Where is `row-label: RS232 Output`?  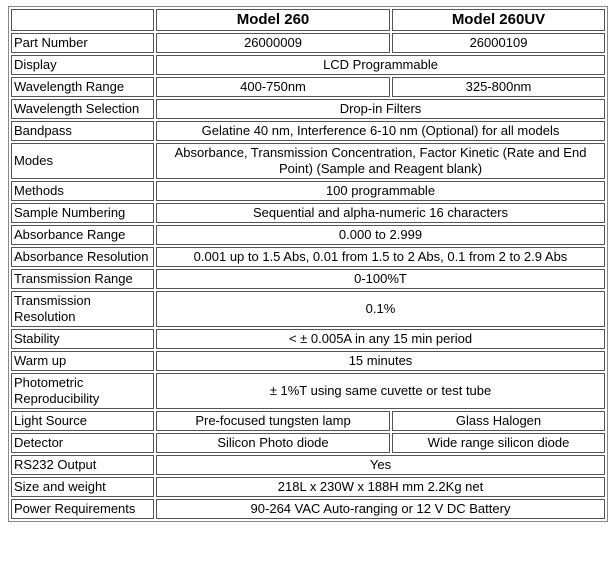 row-label: RS232 Output is located at coordinates (82, 465).